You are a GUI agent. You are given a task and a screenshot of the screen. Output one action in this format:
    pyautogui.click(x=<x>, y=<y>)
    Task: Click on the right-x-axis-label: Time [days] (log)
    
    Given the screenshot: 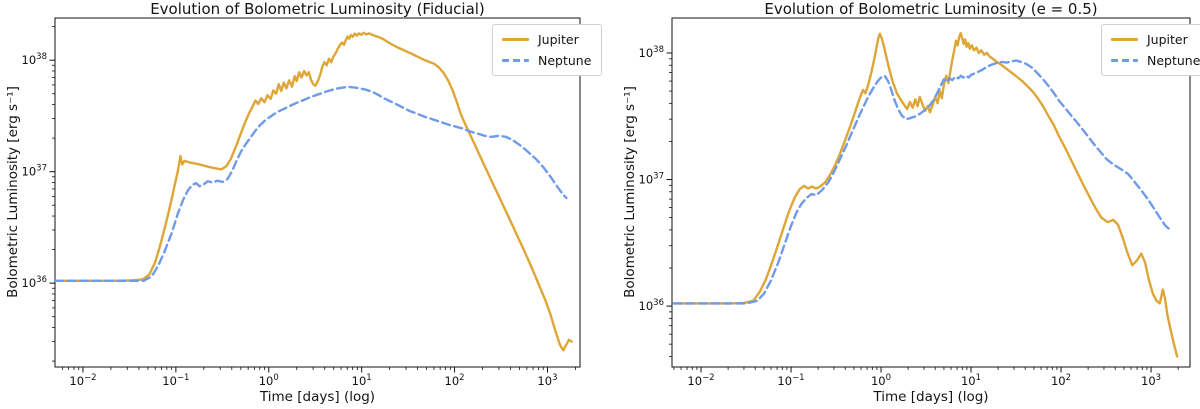 What is the action you would take?
    pyautogui.click(x=931, y=397)
    